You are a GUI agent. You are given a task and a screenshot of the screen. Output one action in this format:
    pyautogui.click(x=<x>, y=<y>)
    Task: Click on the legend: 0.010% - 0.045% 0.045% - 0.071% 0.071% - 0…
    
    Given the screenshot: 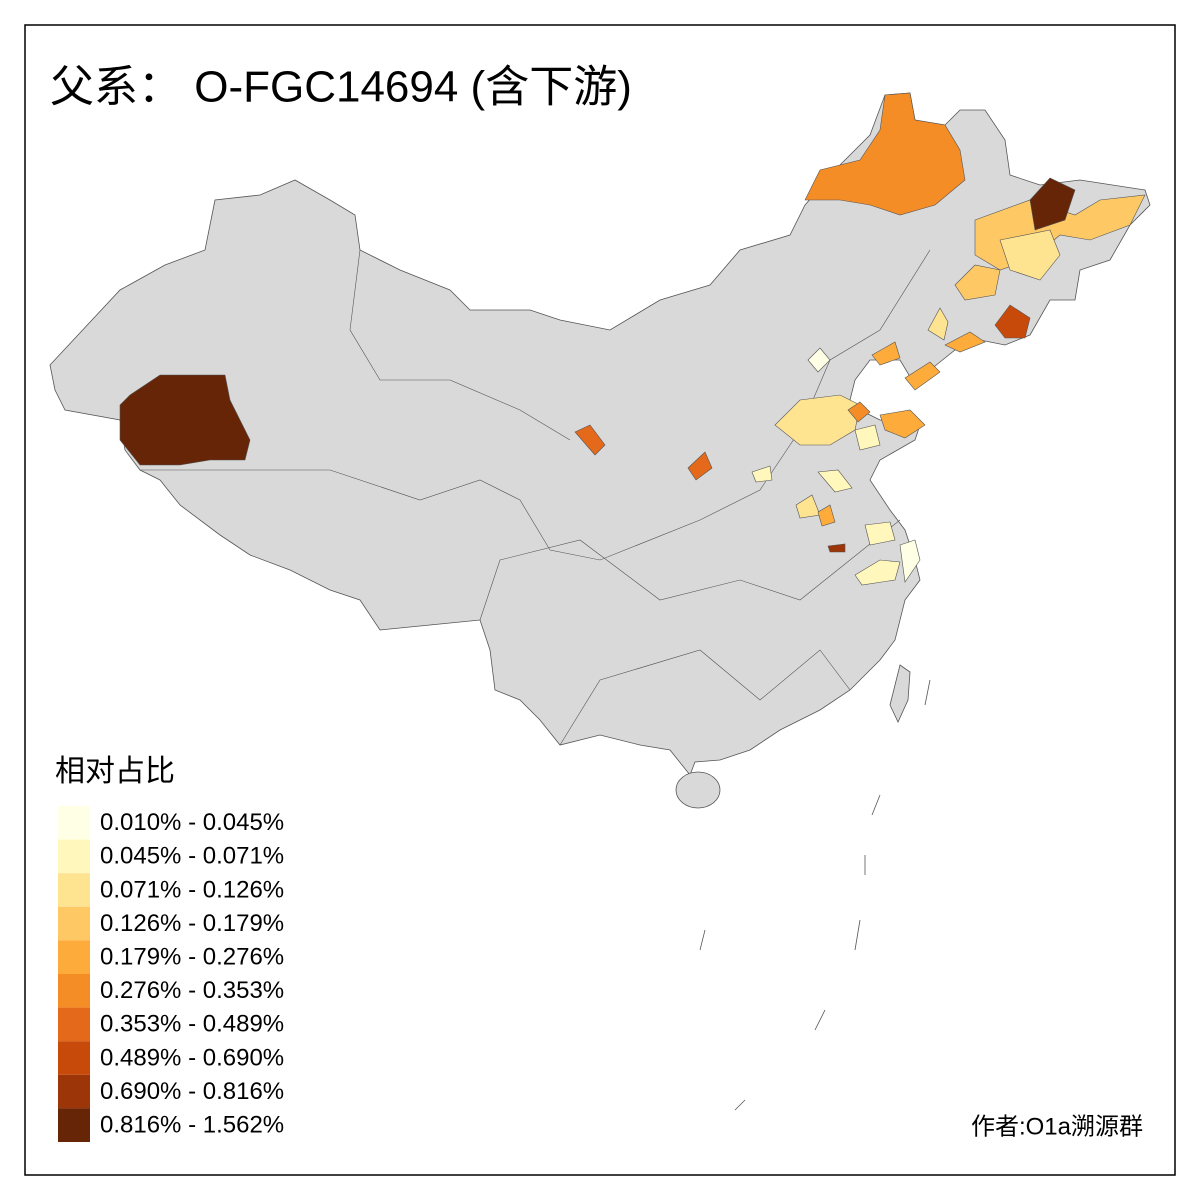 What is the action you would take?
    pyautogui.click(x=171, y=974)
    